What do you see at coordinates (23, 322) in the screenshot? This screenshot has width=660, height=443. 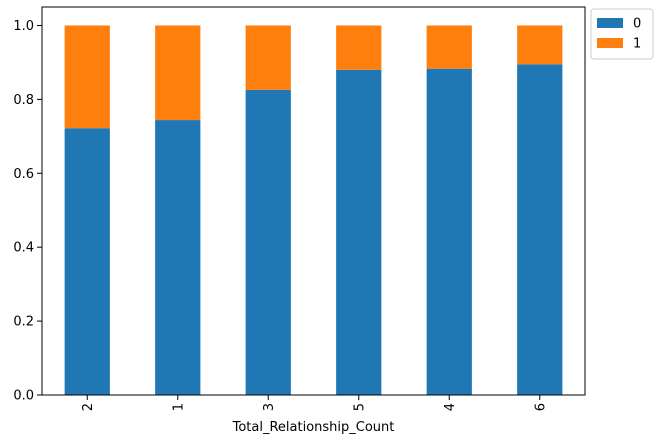 I see `y-tick-label: 0.2` at bounding box center [23, 322].